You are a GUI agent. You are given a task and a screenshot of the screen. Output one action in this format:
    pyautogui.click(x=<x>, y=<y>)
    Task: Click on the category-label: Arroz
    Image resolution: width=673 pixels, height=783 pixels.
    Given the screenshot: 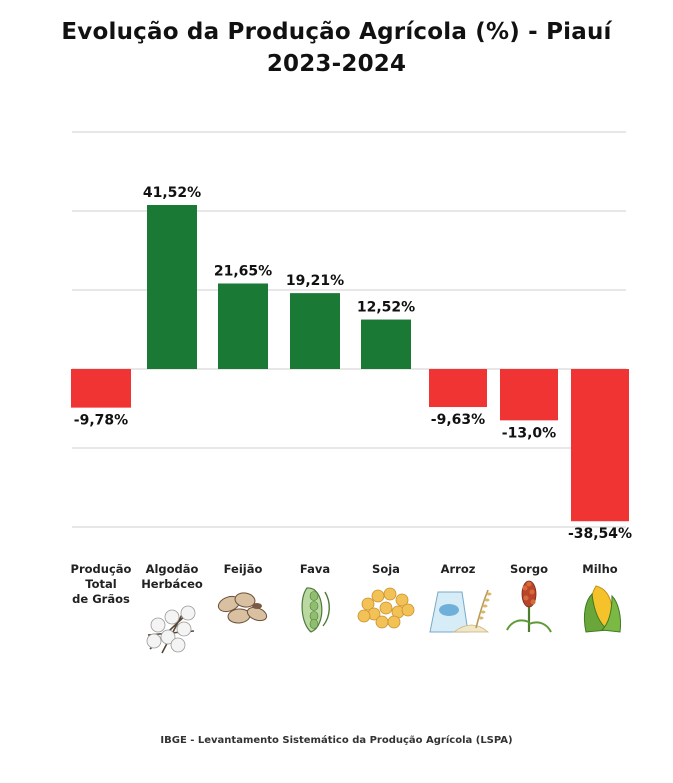 What is the action you would take?
    pyautogui.click(x=458, y=569)
    